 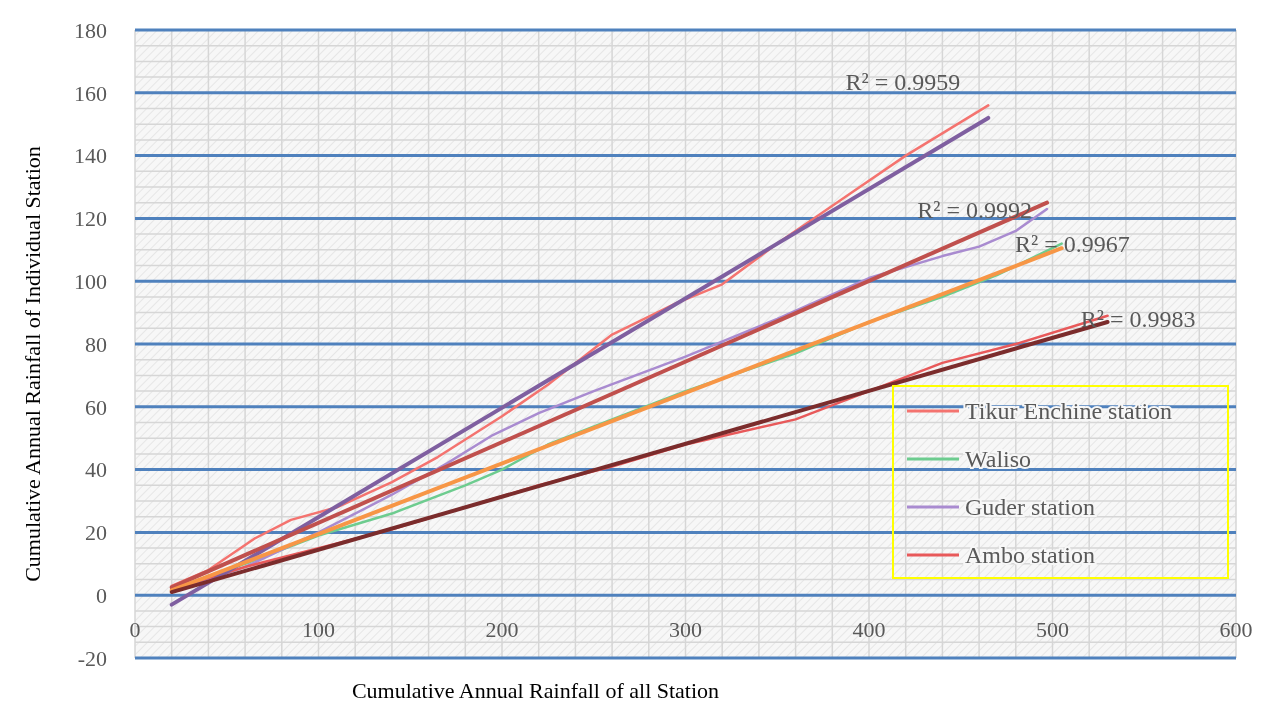 I want to click on legend-label: Guder station, so click(x=1030, y=507).